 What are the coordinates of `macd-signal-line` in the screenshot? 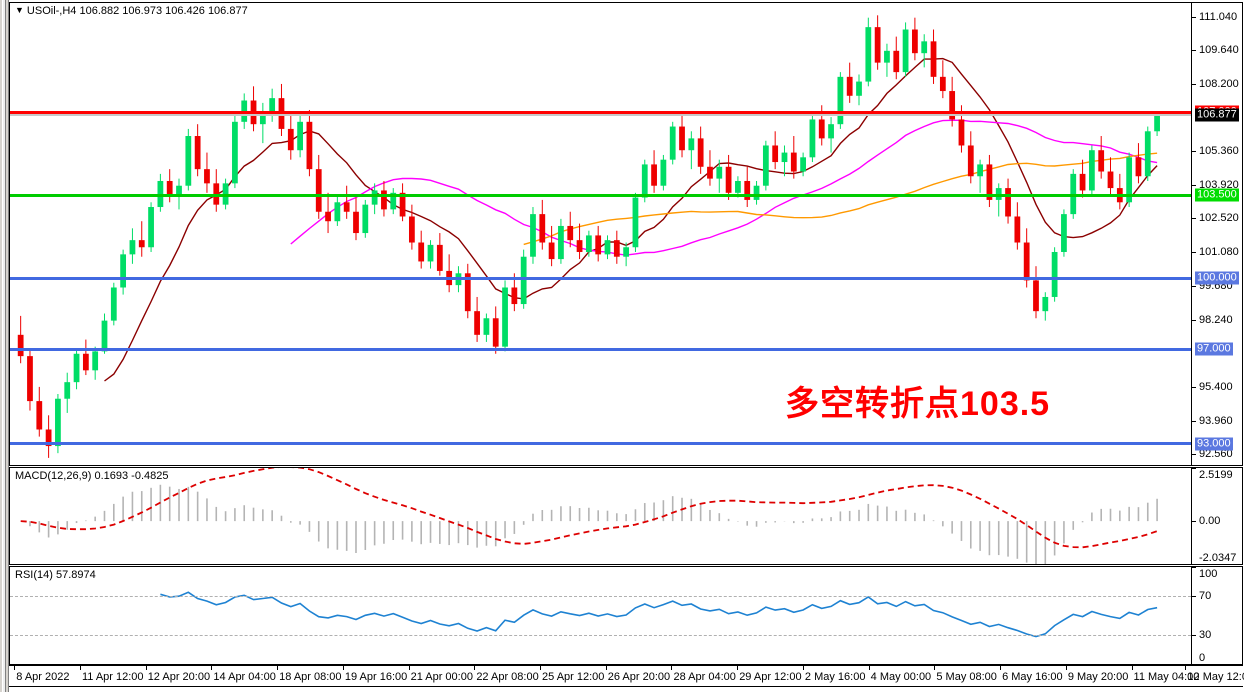 It's located at (589, 508).